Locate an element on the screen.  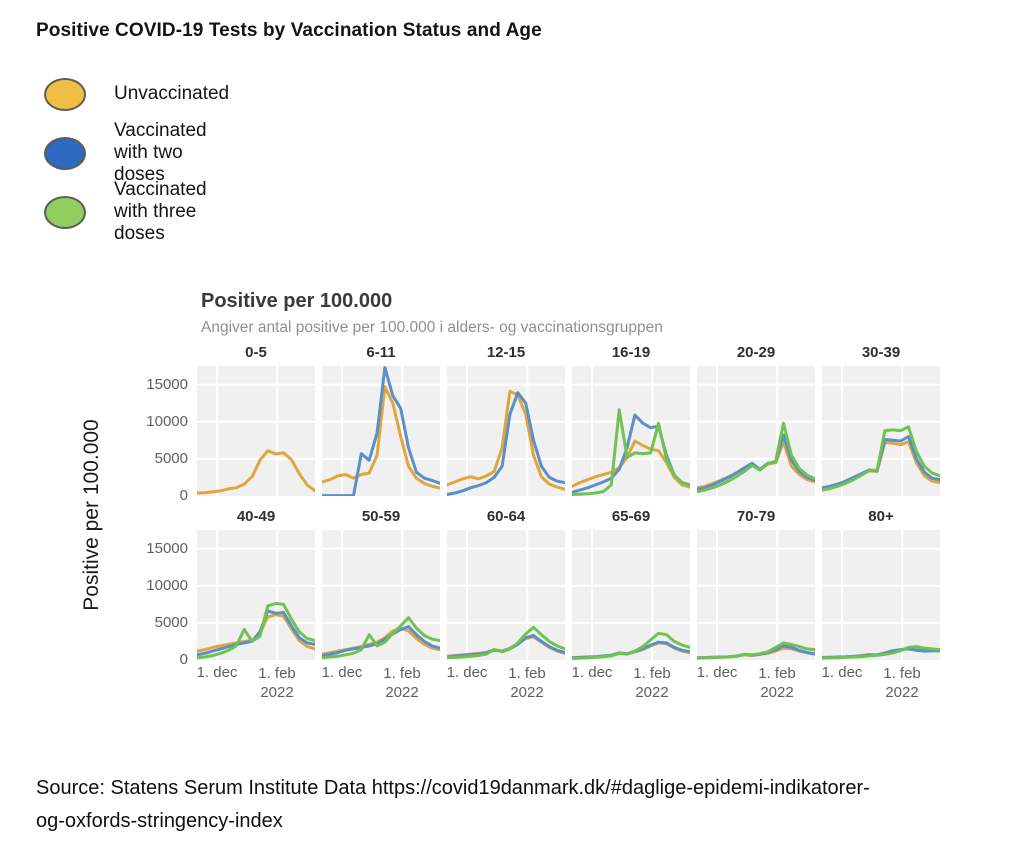
panel-title: 50-59 is located at coordinates (381, 516).